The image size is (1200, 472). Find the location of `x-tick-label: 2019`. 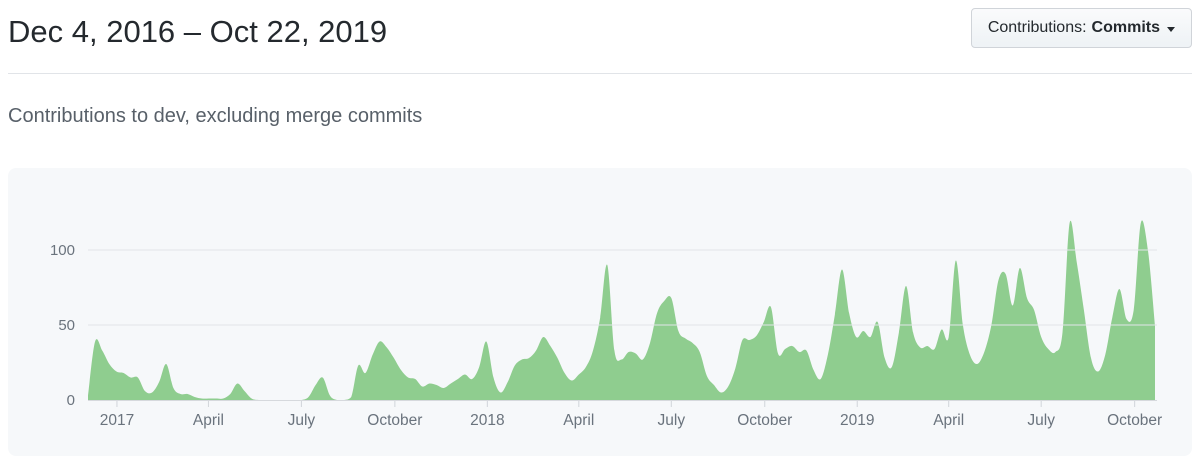

x-tick-label: 2019 is located at coordinates (857, 420).